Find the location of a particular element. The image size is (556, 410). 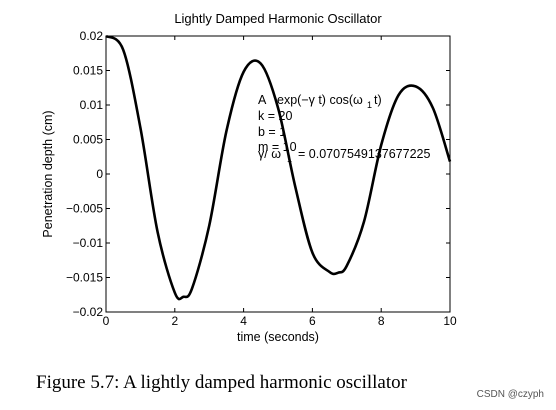

annotation-formula-b: exp(−γ t) cos(ω is located at coordinates (320, 100).